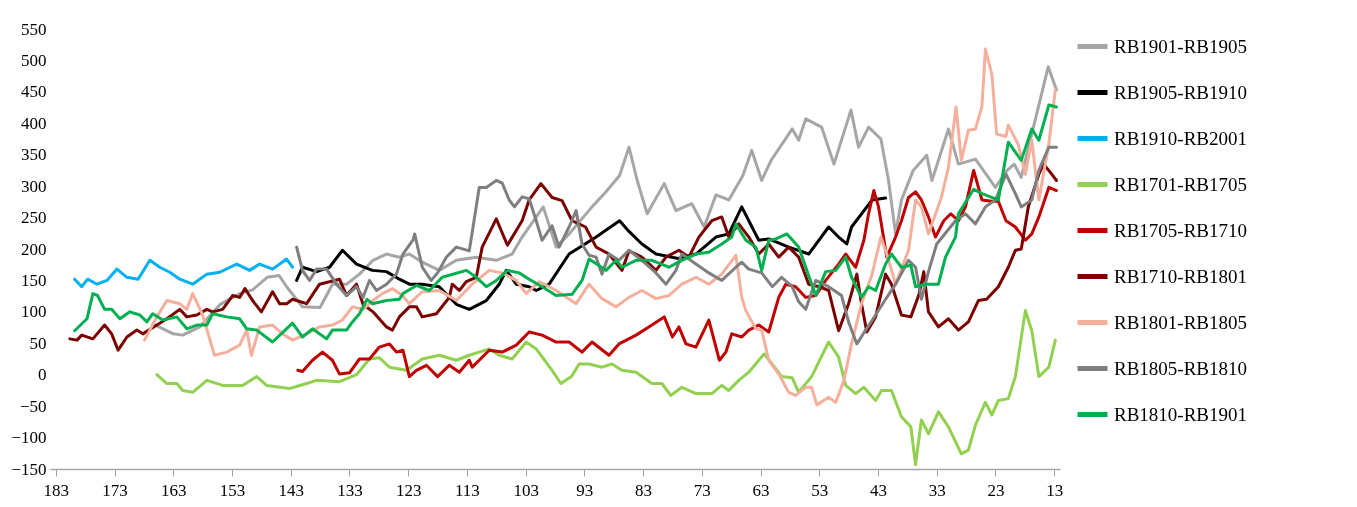  Describe the element at coordinates (1181, 92) in the screenshot. I see `legend-label: RB1905-RB1910` at that location.